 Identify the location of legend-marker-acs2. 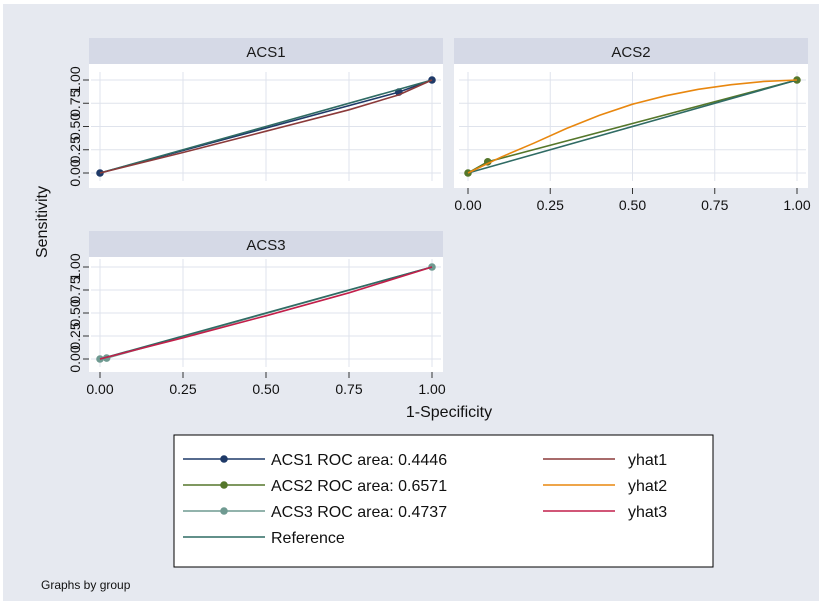
(224, 485).